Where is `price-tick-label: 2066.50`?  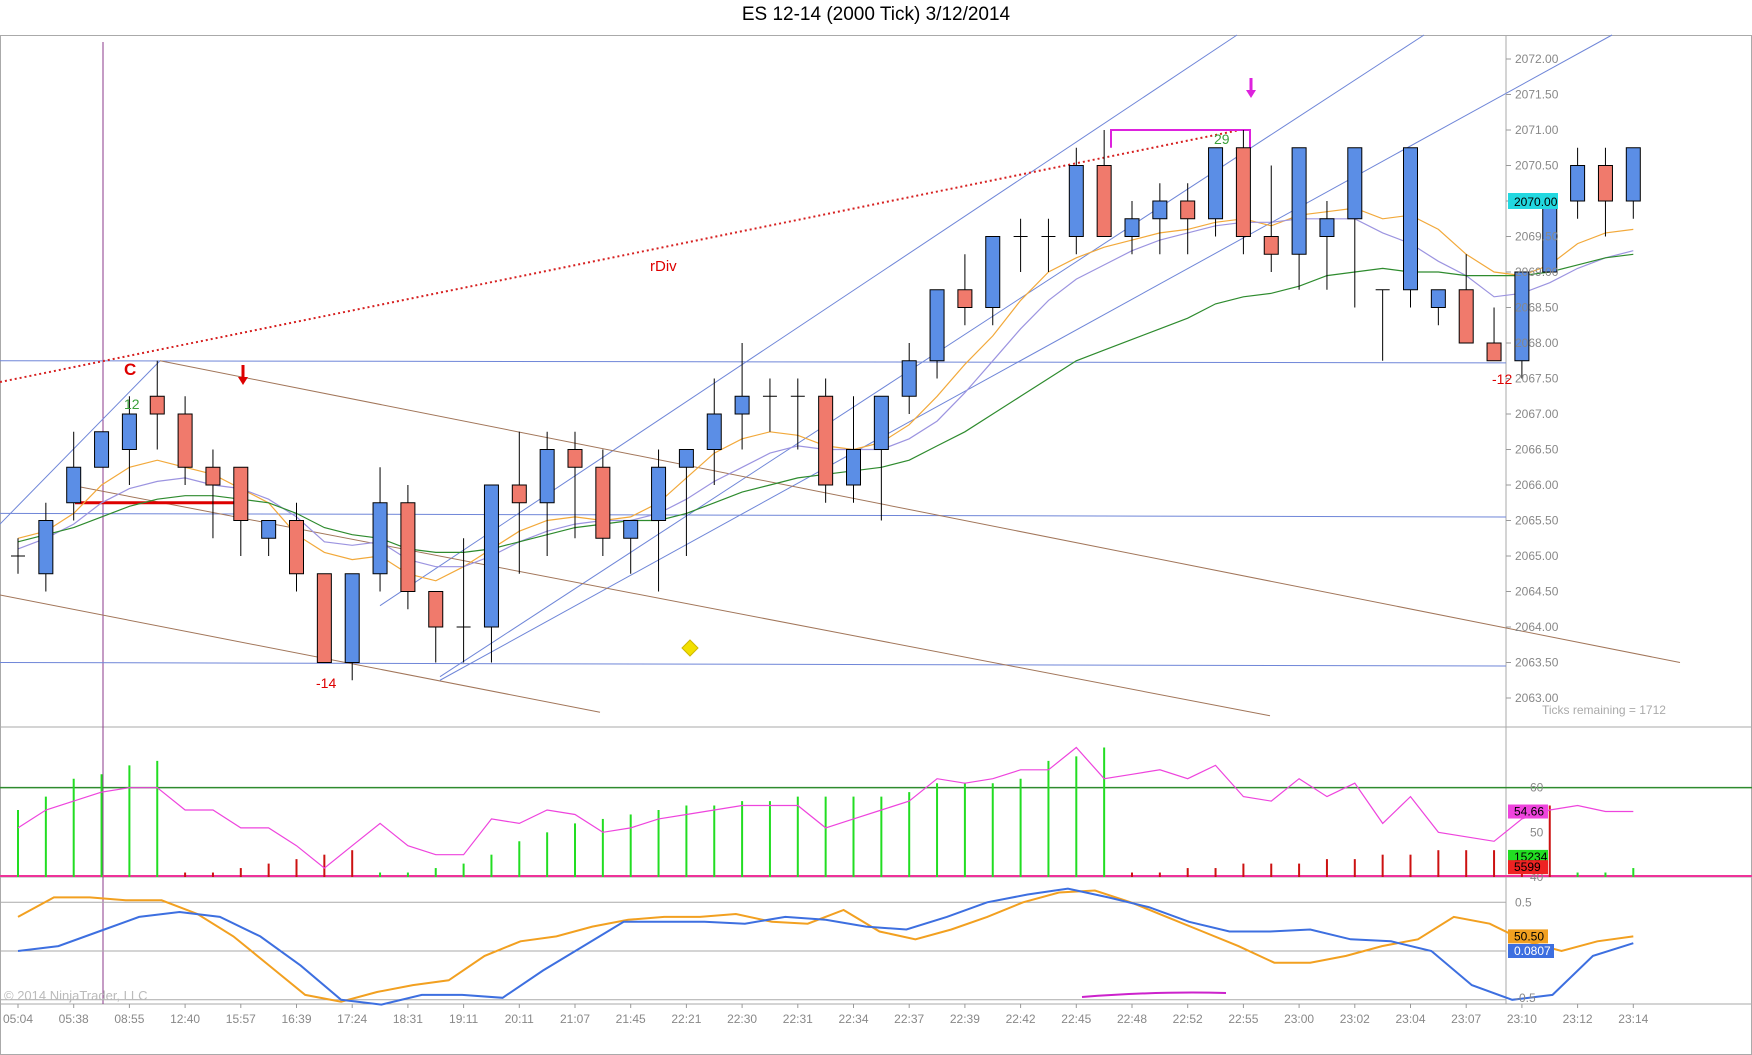 price-tick-label: 2066.50 is located at coordinates (1537, 450).